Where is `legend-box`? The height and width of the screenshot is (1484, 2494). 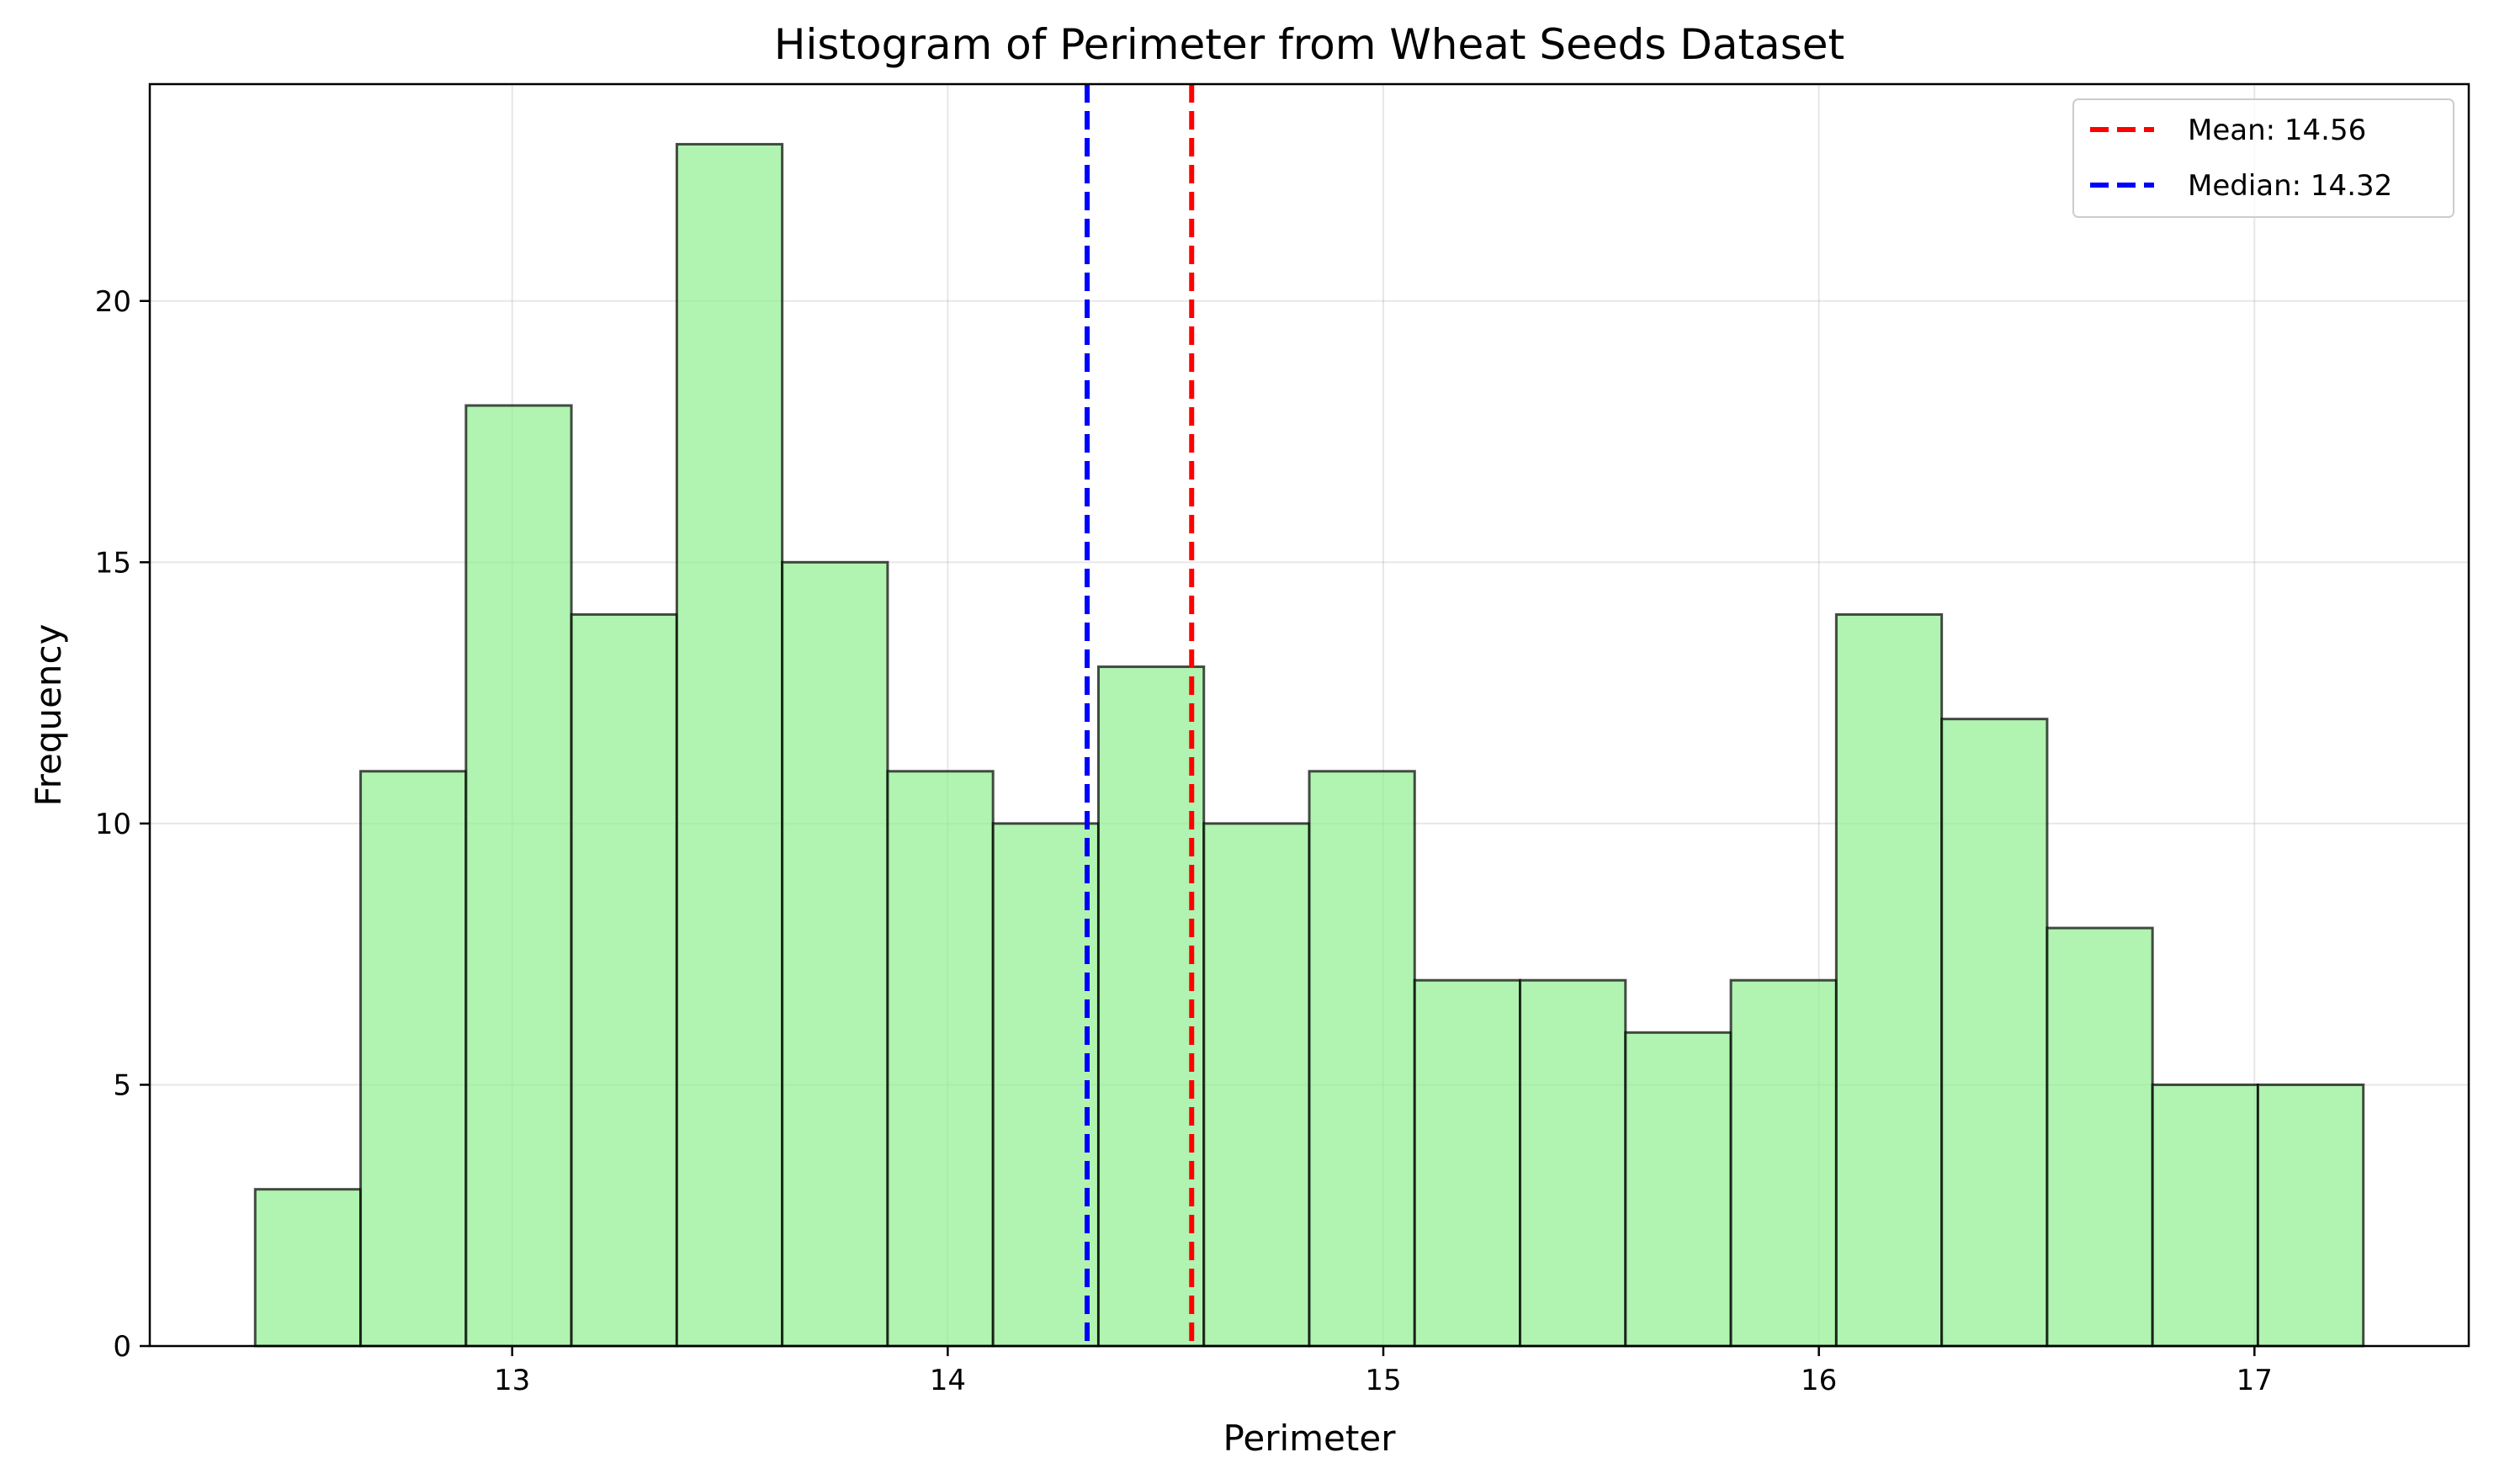 legend-box is located at coordinates (2263, 158).